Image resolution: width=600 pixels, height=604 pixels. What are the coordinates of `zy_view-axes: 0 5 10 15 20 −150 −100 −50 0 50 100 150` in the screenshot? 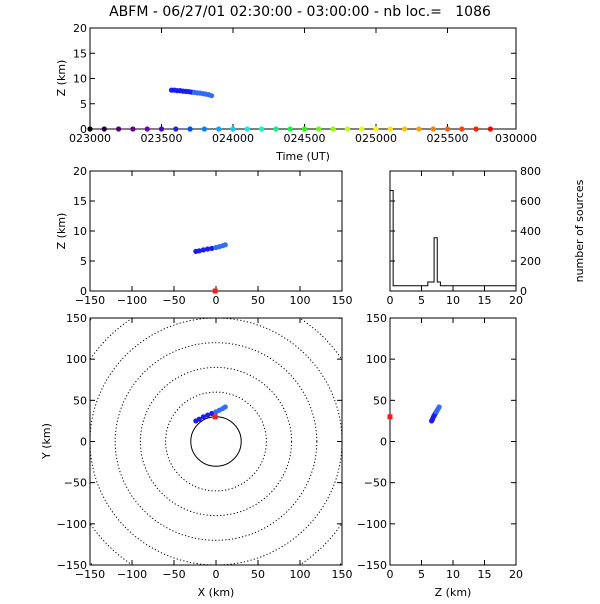 It's located at (440, 446).